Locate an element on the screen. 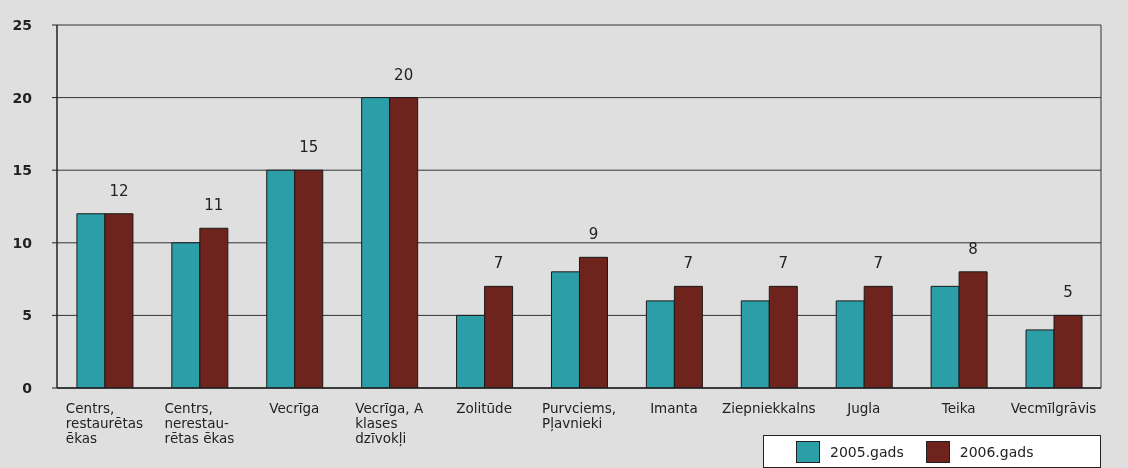  data-label: 20 is located at coordinates (404, 74).